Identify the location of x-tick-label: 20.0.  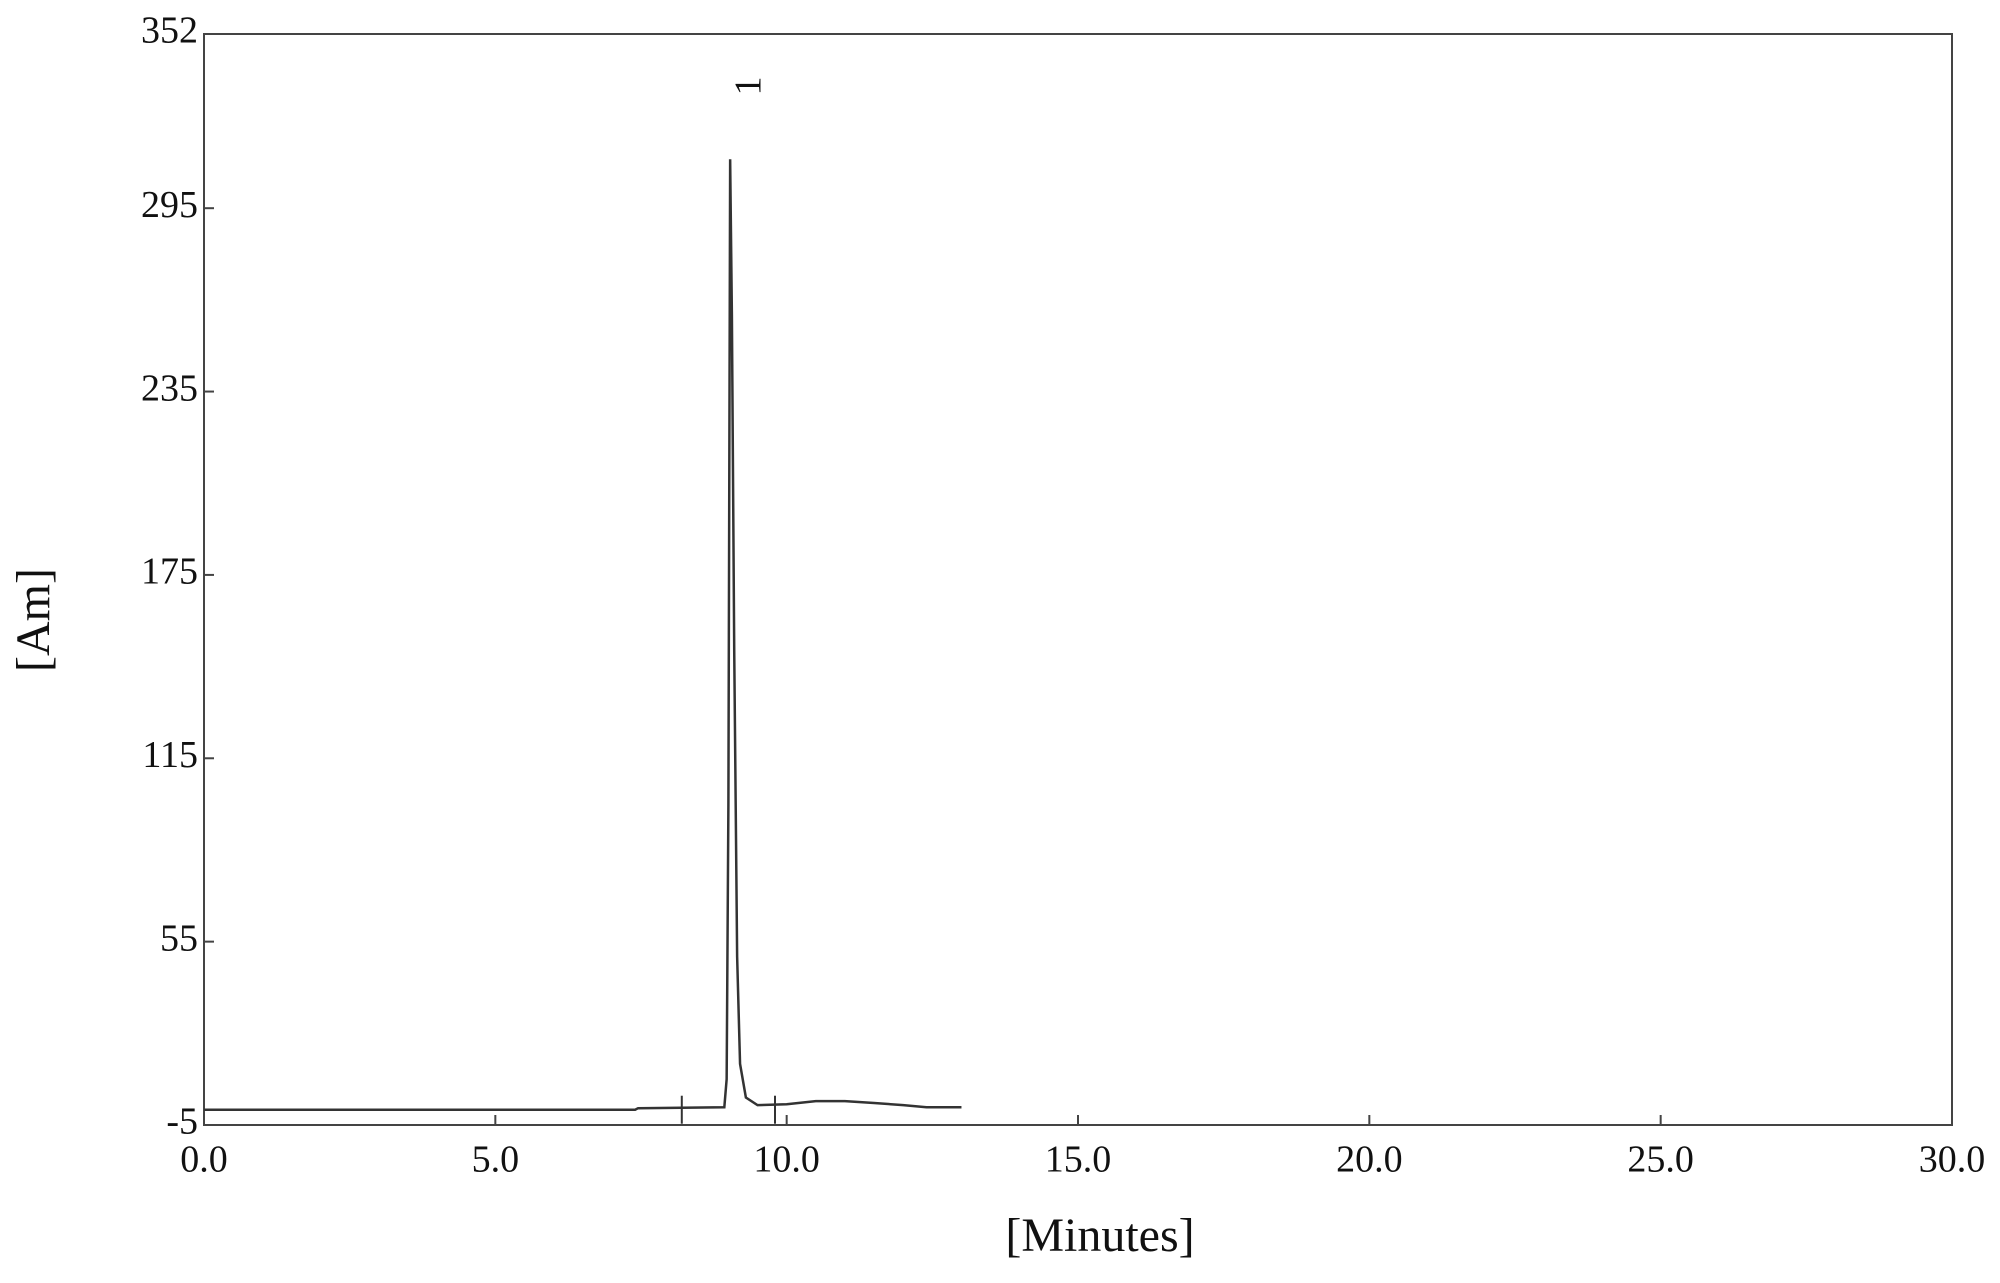
(1369, 1160).